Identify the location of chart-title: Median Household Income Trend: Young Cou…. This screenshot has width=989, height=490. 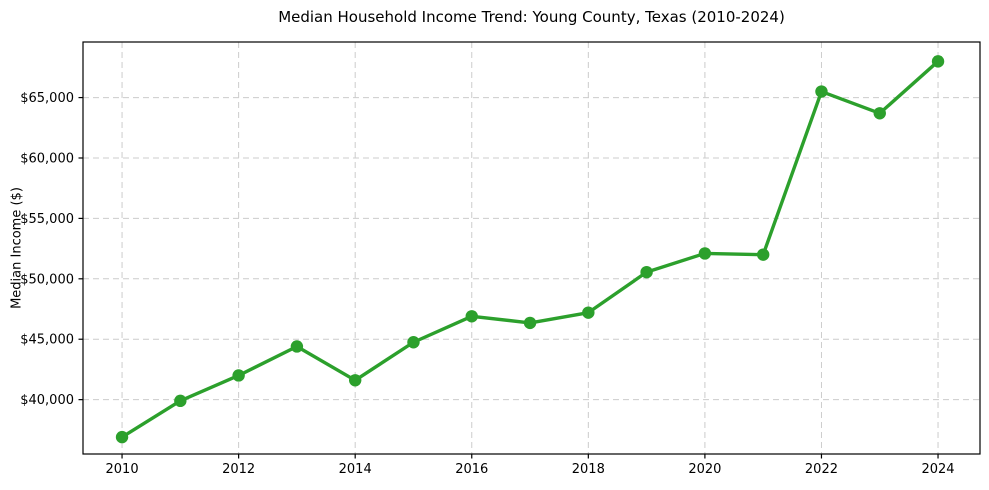
(531, 17).